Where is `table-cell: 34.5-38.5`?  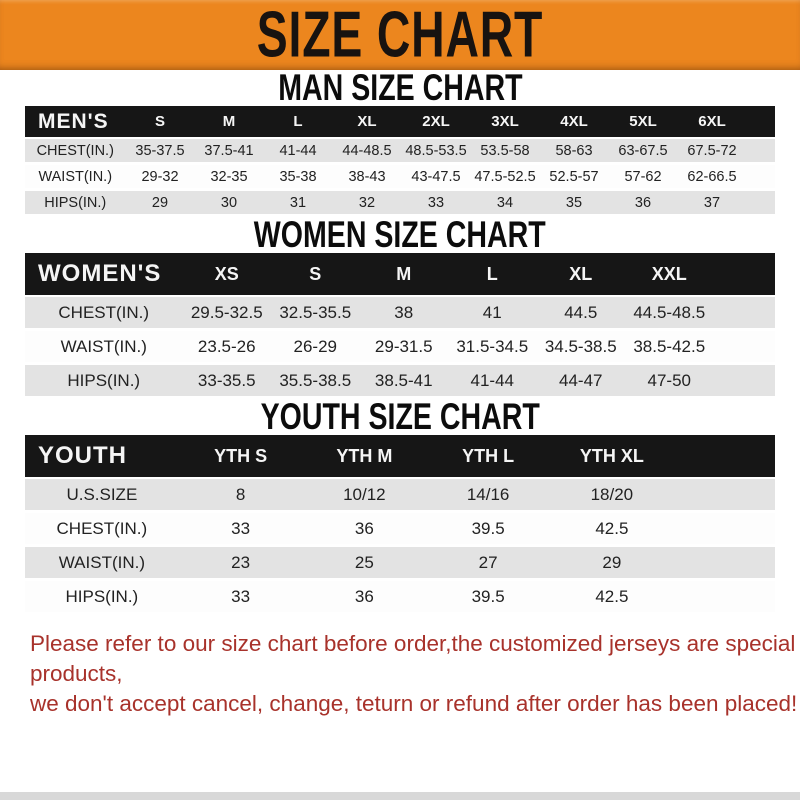
table-cell: 34.5-38.5 is located at coordinates (580, 347).